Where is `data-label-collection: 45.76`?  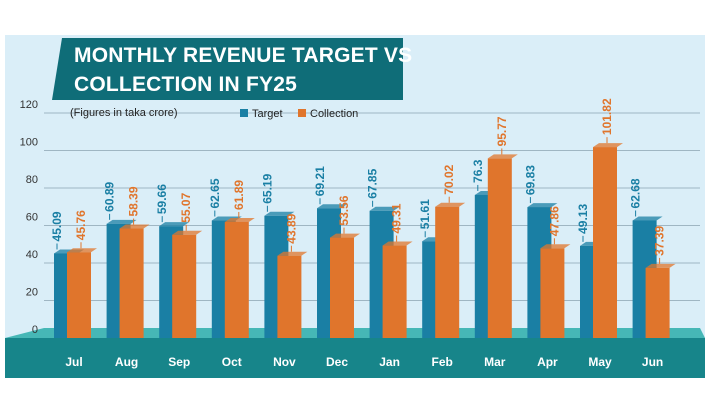 data-label-collection: 45.76 is located at coordinates (81, 225).